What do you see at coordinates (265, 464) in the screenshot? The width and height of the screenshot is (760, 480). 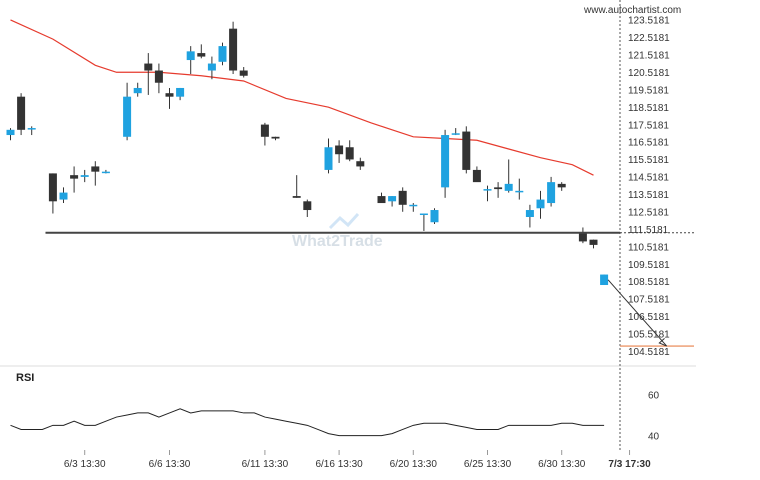 I see `time-tick-label: 6/11 13:30` at bounding box center [265, 464].